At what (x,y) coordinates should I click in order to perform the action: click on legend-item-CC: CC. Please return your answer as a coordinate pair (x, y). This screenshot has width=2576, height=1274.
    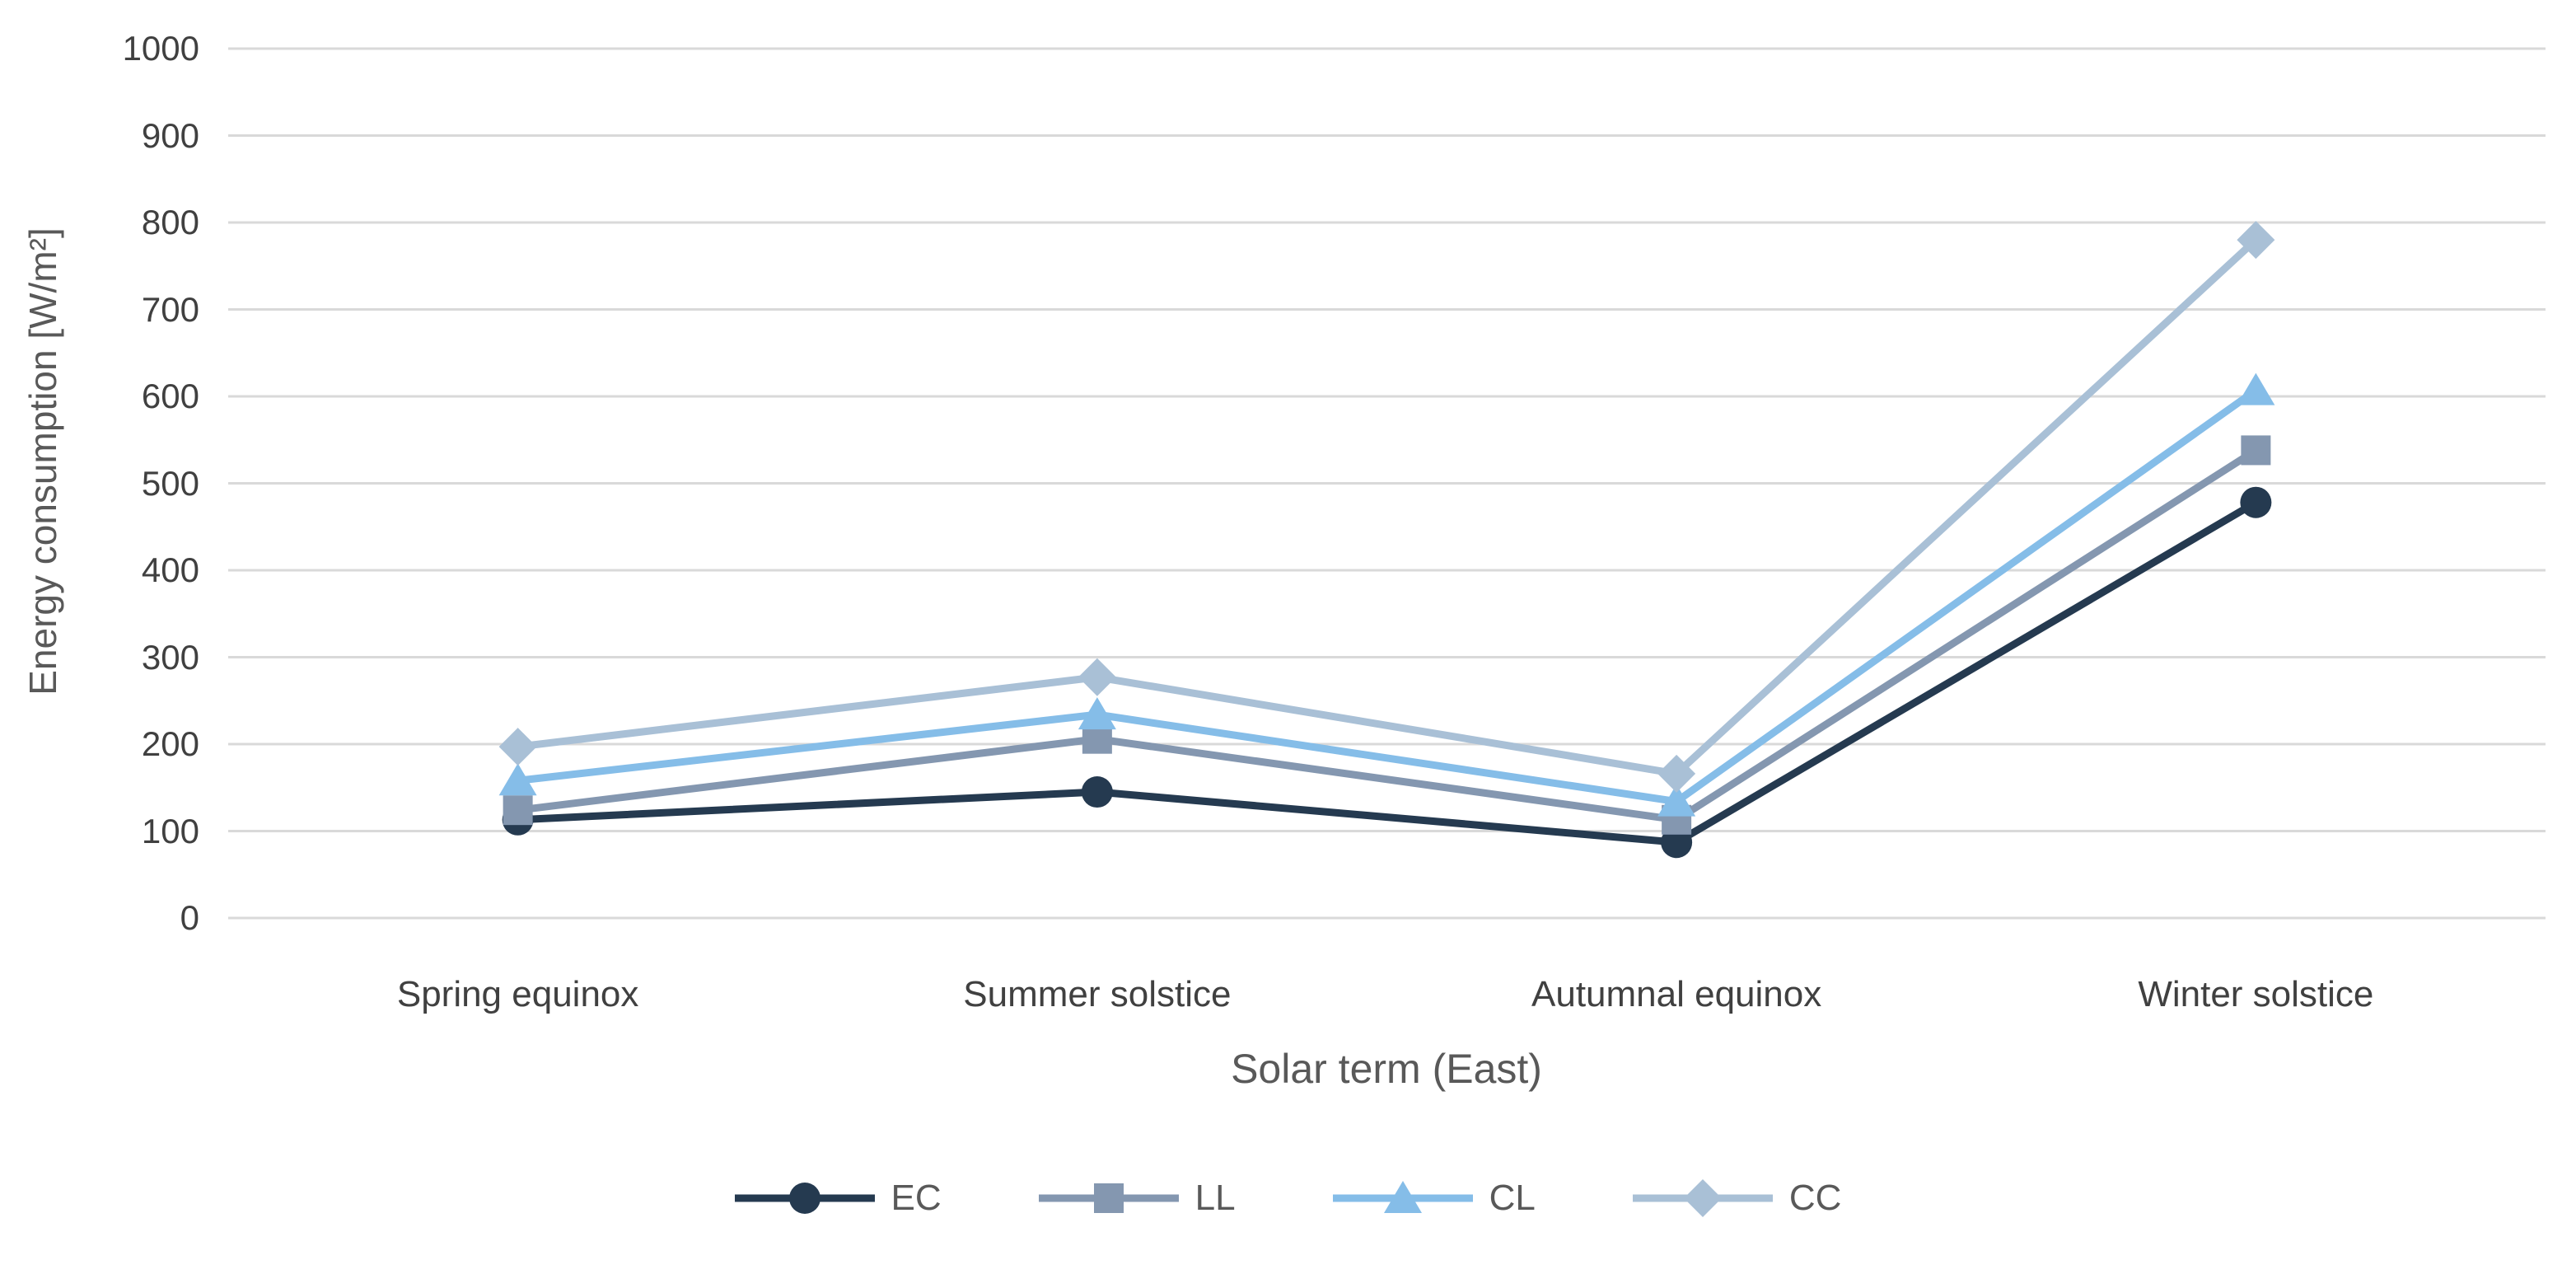
    Looking at the image, I should click on (1737, 1198).